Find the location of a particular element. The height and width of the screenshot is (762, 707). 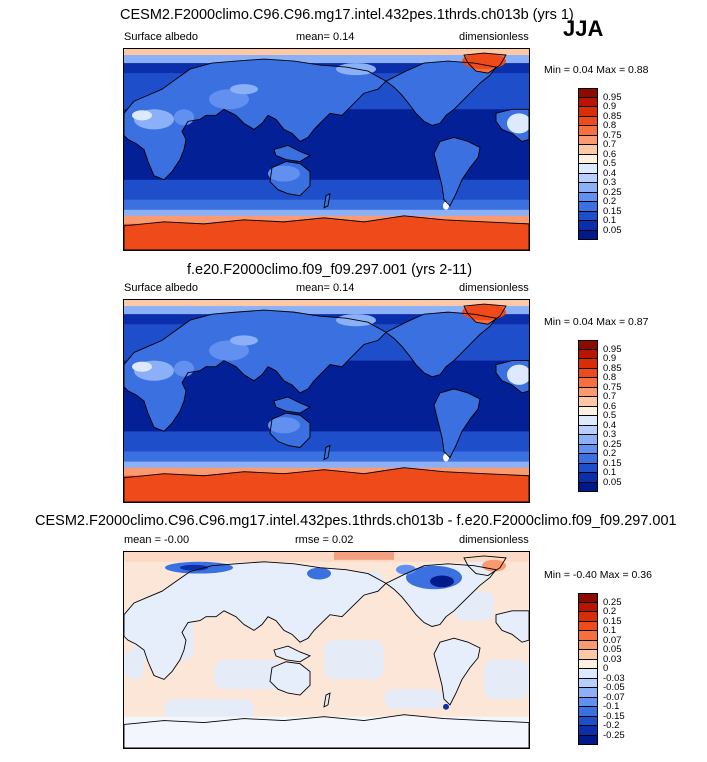

colorbar-level-label: 0.9 is located at coordinates (610, 106).